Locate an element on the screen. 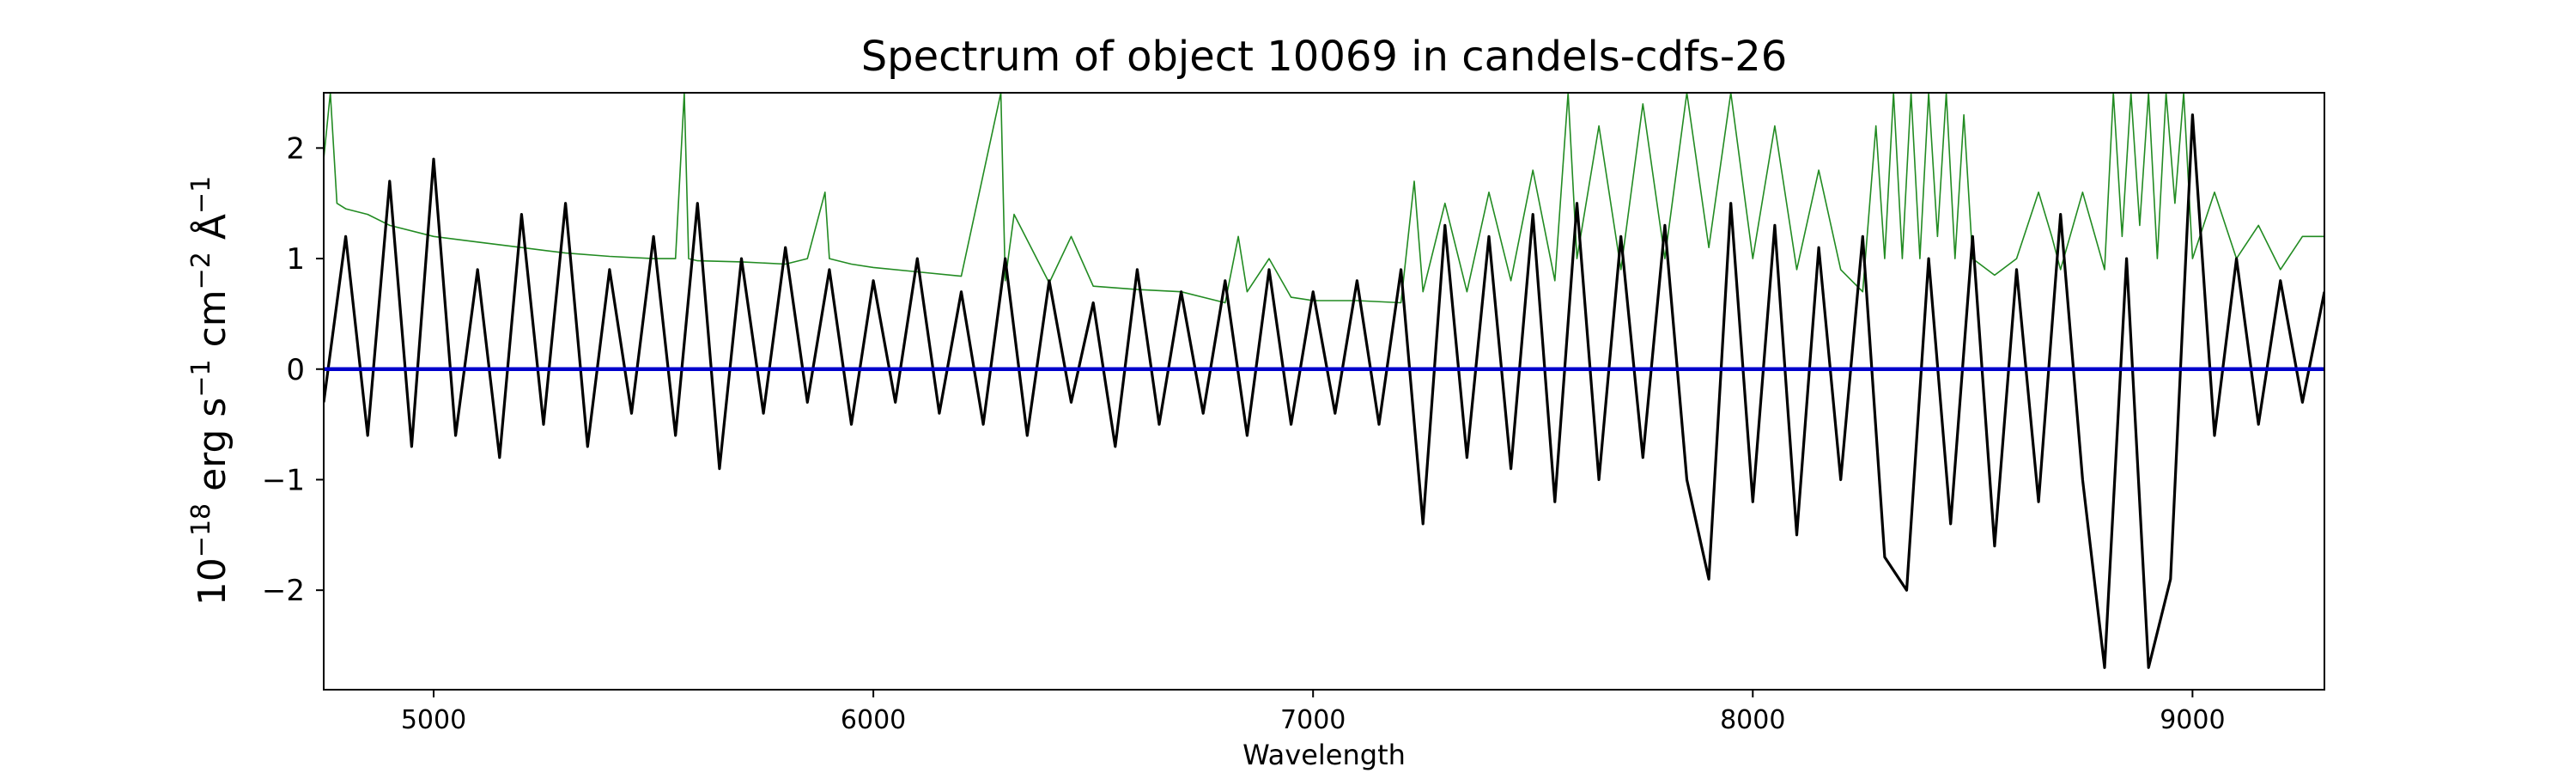 This screenshot has height=773, width=2576. x-tick-label: 8000 is located at coordinates (1752, 720).